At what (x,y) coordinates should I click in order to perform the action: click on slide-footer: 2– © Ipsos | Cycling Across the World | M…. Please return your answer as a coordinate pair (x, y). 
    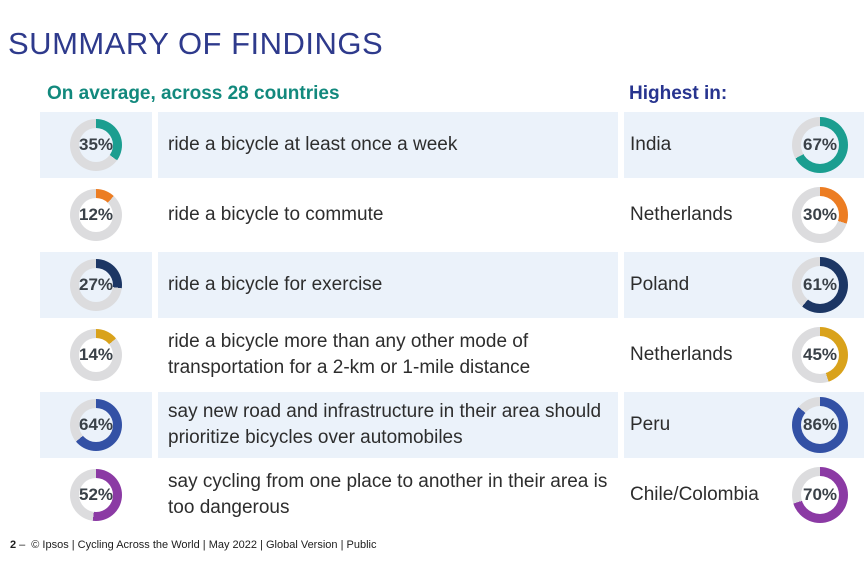
    Looking at the image, I should click on (193, 545).